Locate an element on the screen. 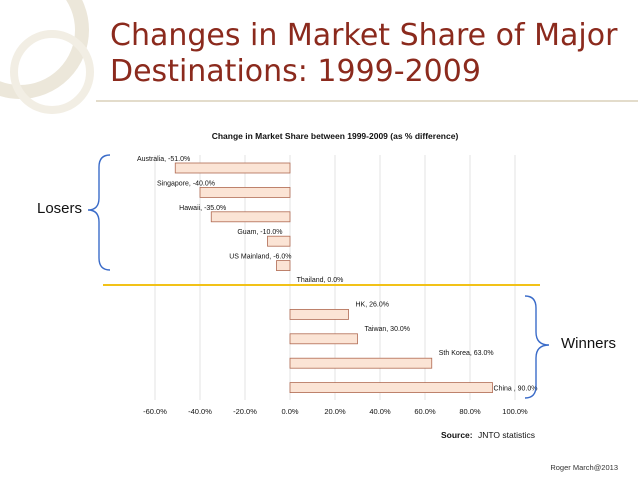 The width and height of the screenshot is (638, 479). source-prefix: Source: is located at coordinates (457, 435).